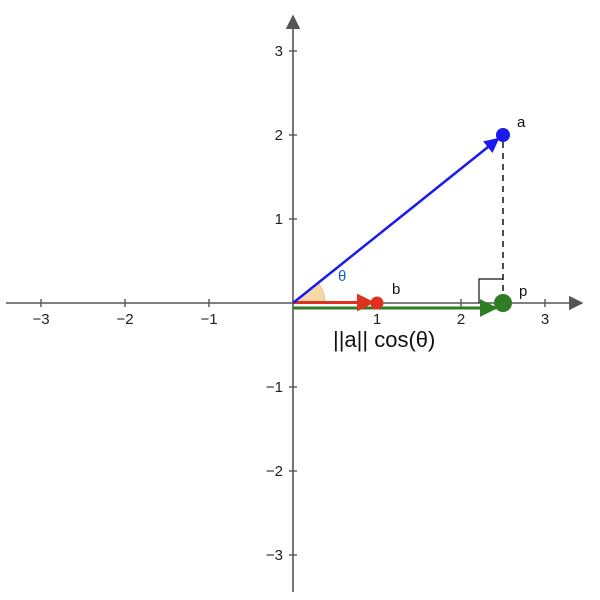  Describe the element at coordinates (377, 319) in the screenshot. I see `x-tick-label: 1` at that location.